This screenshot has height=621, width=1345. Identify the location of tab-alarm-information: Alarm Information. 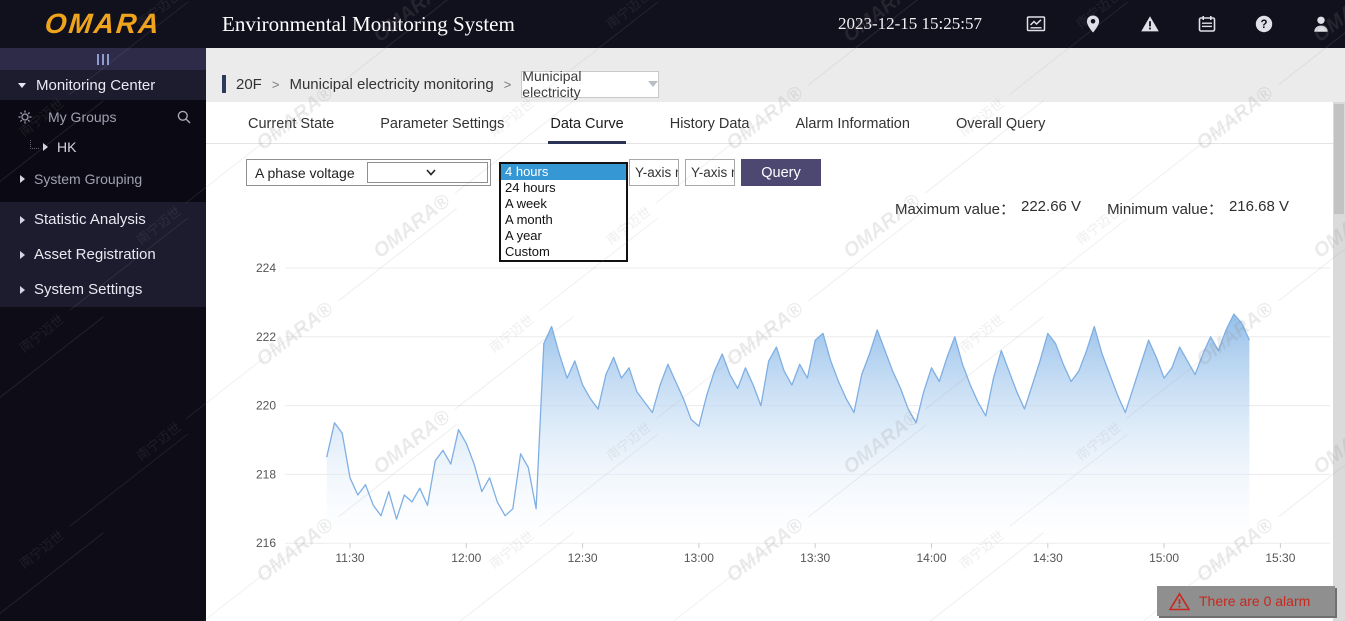
(852, 124).